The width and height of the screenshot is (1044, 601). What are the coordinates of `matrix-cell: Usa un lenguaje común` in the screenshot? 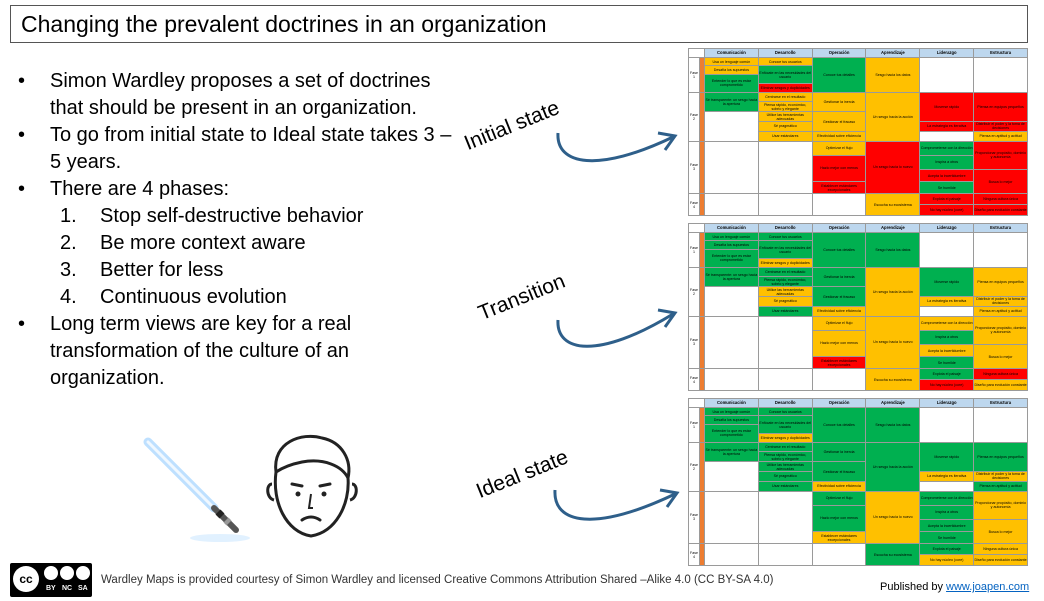 It's located at (731, 236).